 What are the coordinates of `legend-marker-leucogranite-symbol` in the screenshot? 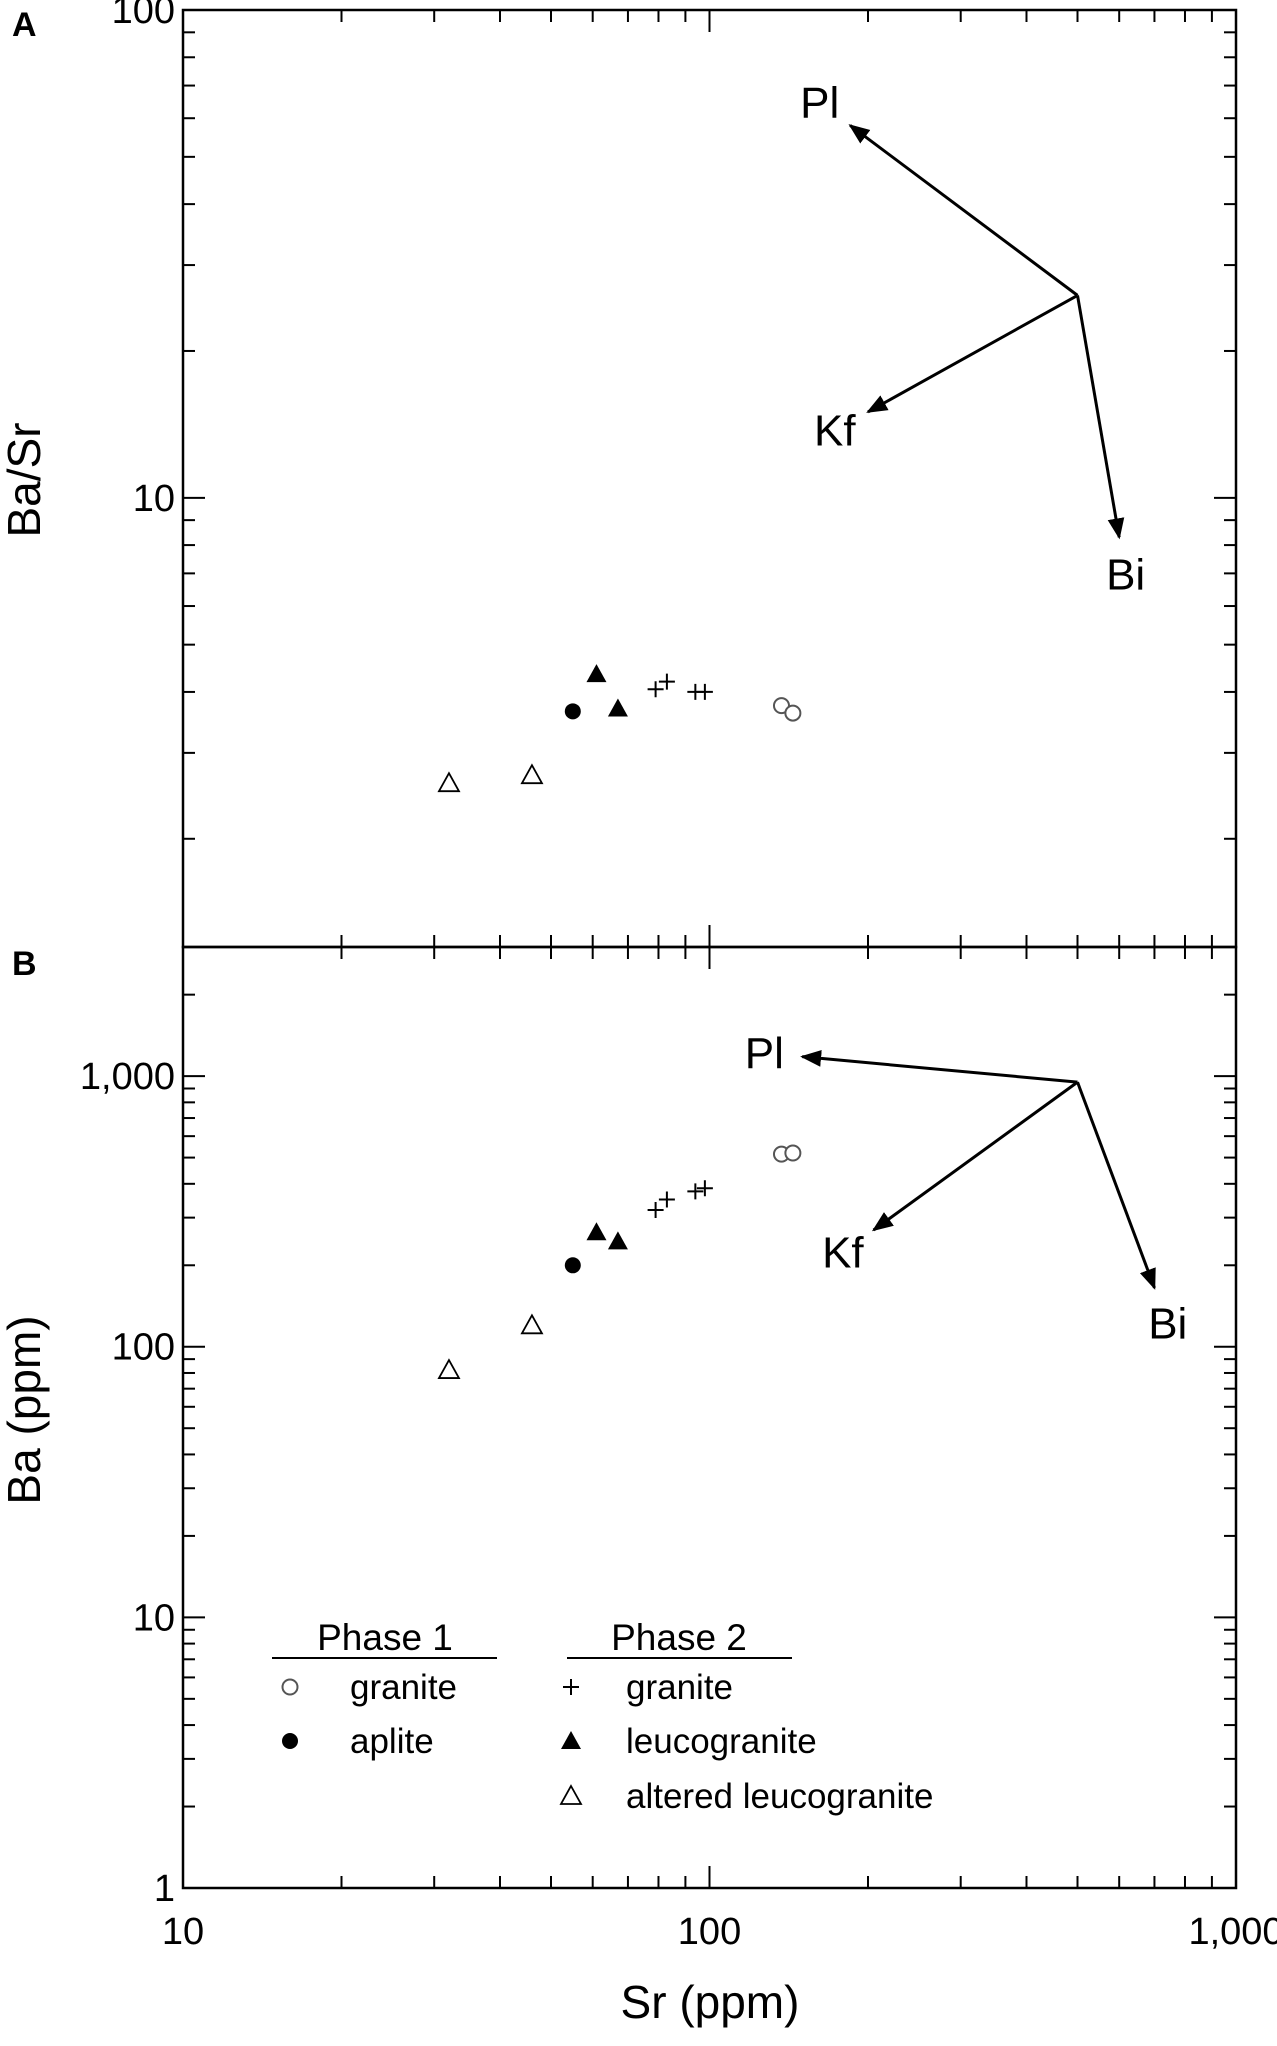 It's located at (571, 1740).